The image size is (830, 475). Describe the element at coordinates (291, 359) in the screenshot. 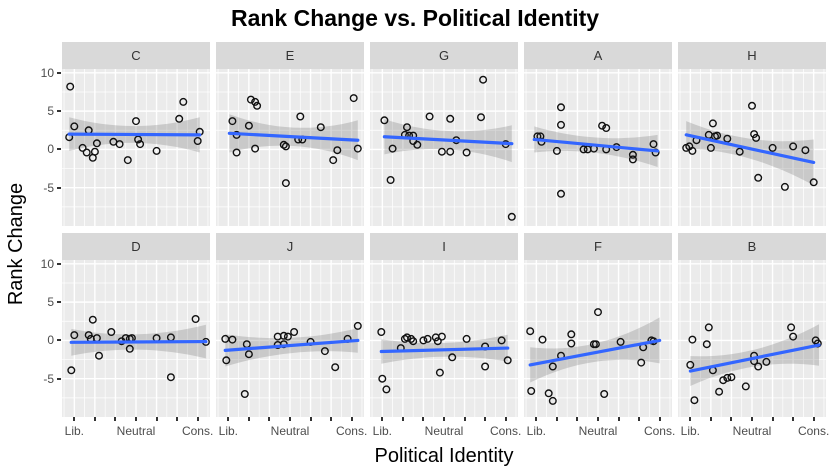

I see `data-points` at that location.